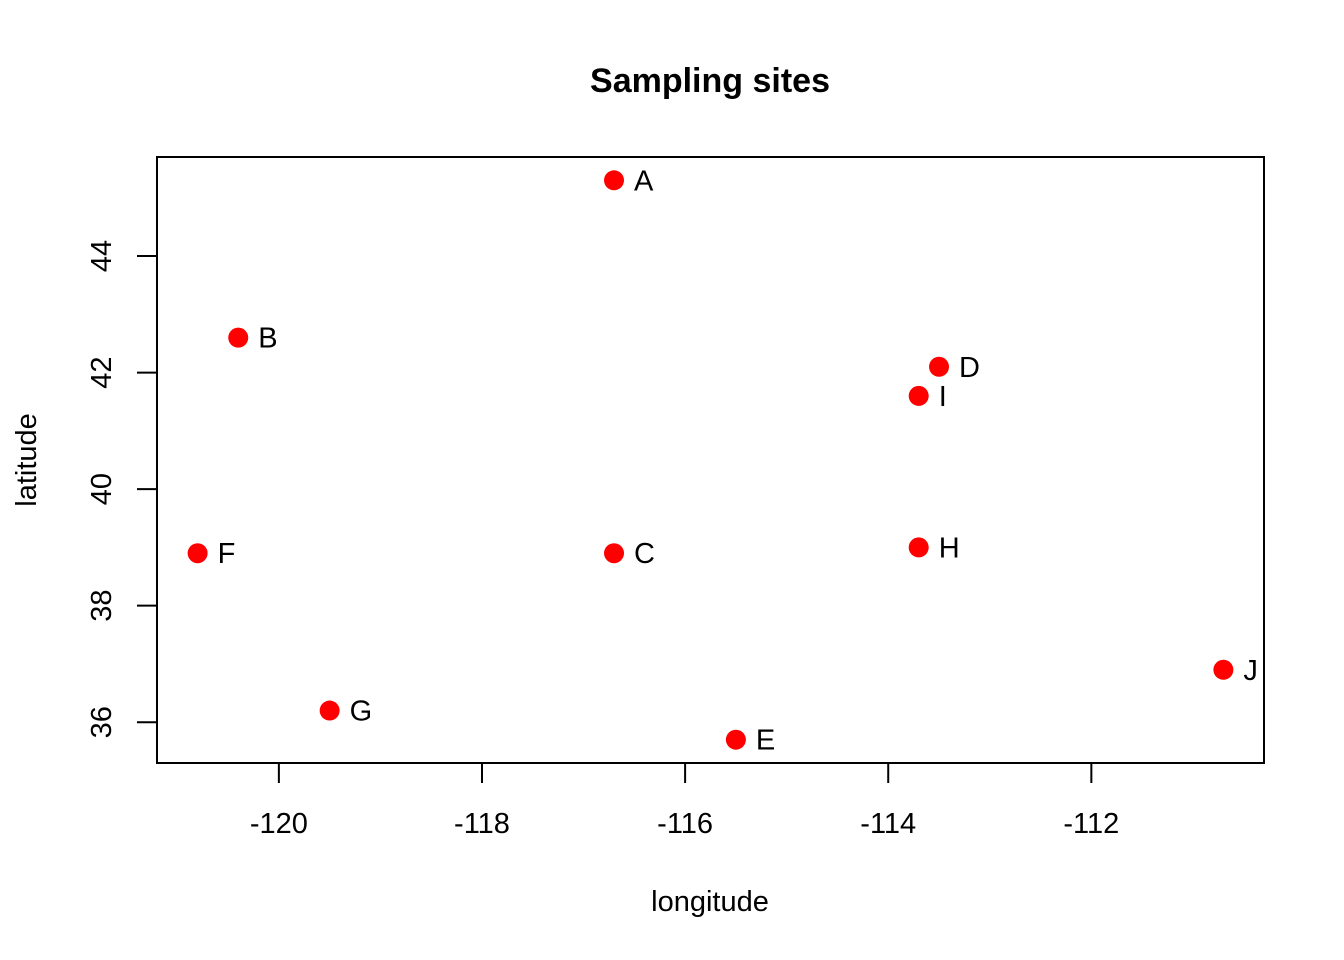 The height and width of the screenshot is (960, 1344). What do you see at coordinates (27, 460) in the screenshot?
I see `y-axis-label: latitude` at bounding box center [27, 460].